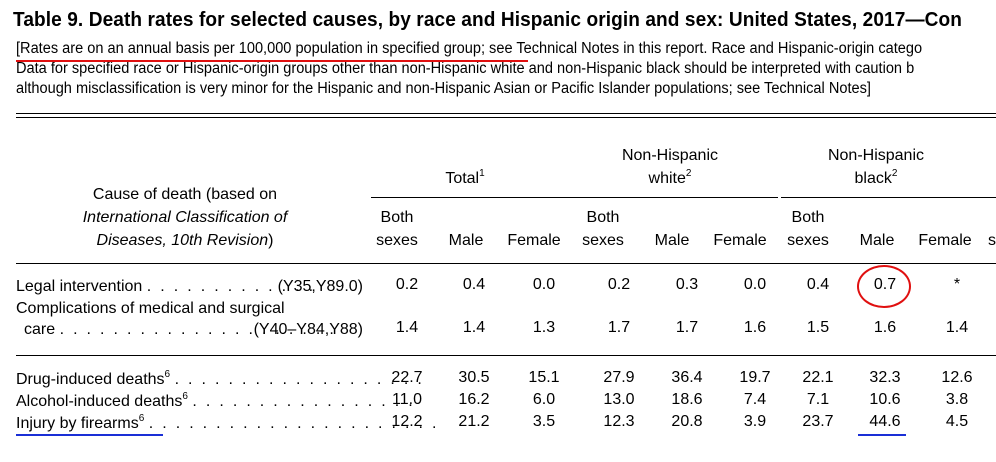 The height and width of the screenshot is (462, 996). Describe the element at coordinates (945, 240) in the screenshot. I see `col-black-female: Female` at that location.